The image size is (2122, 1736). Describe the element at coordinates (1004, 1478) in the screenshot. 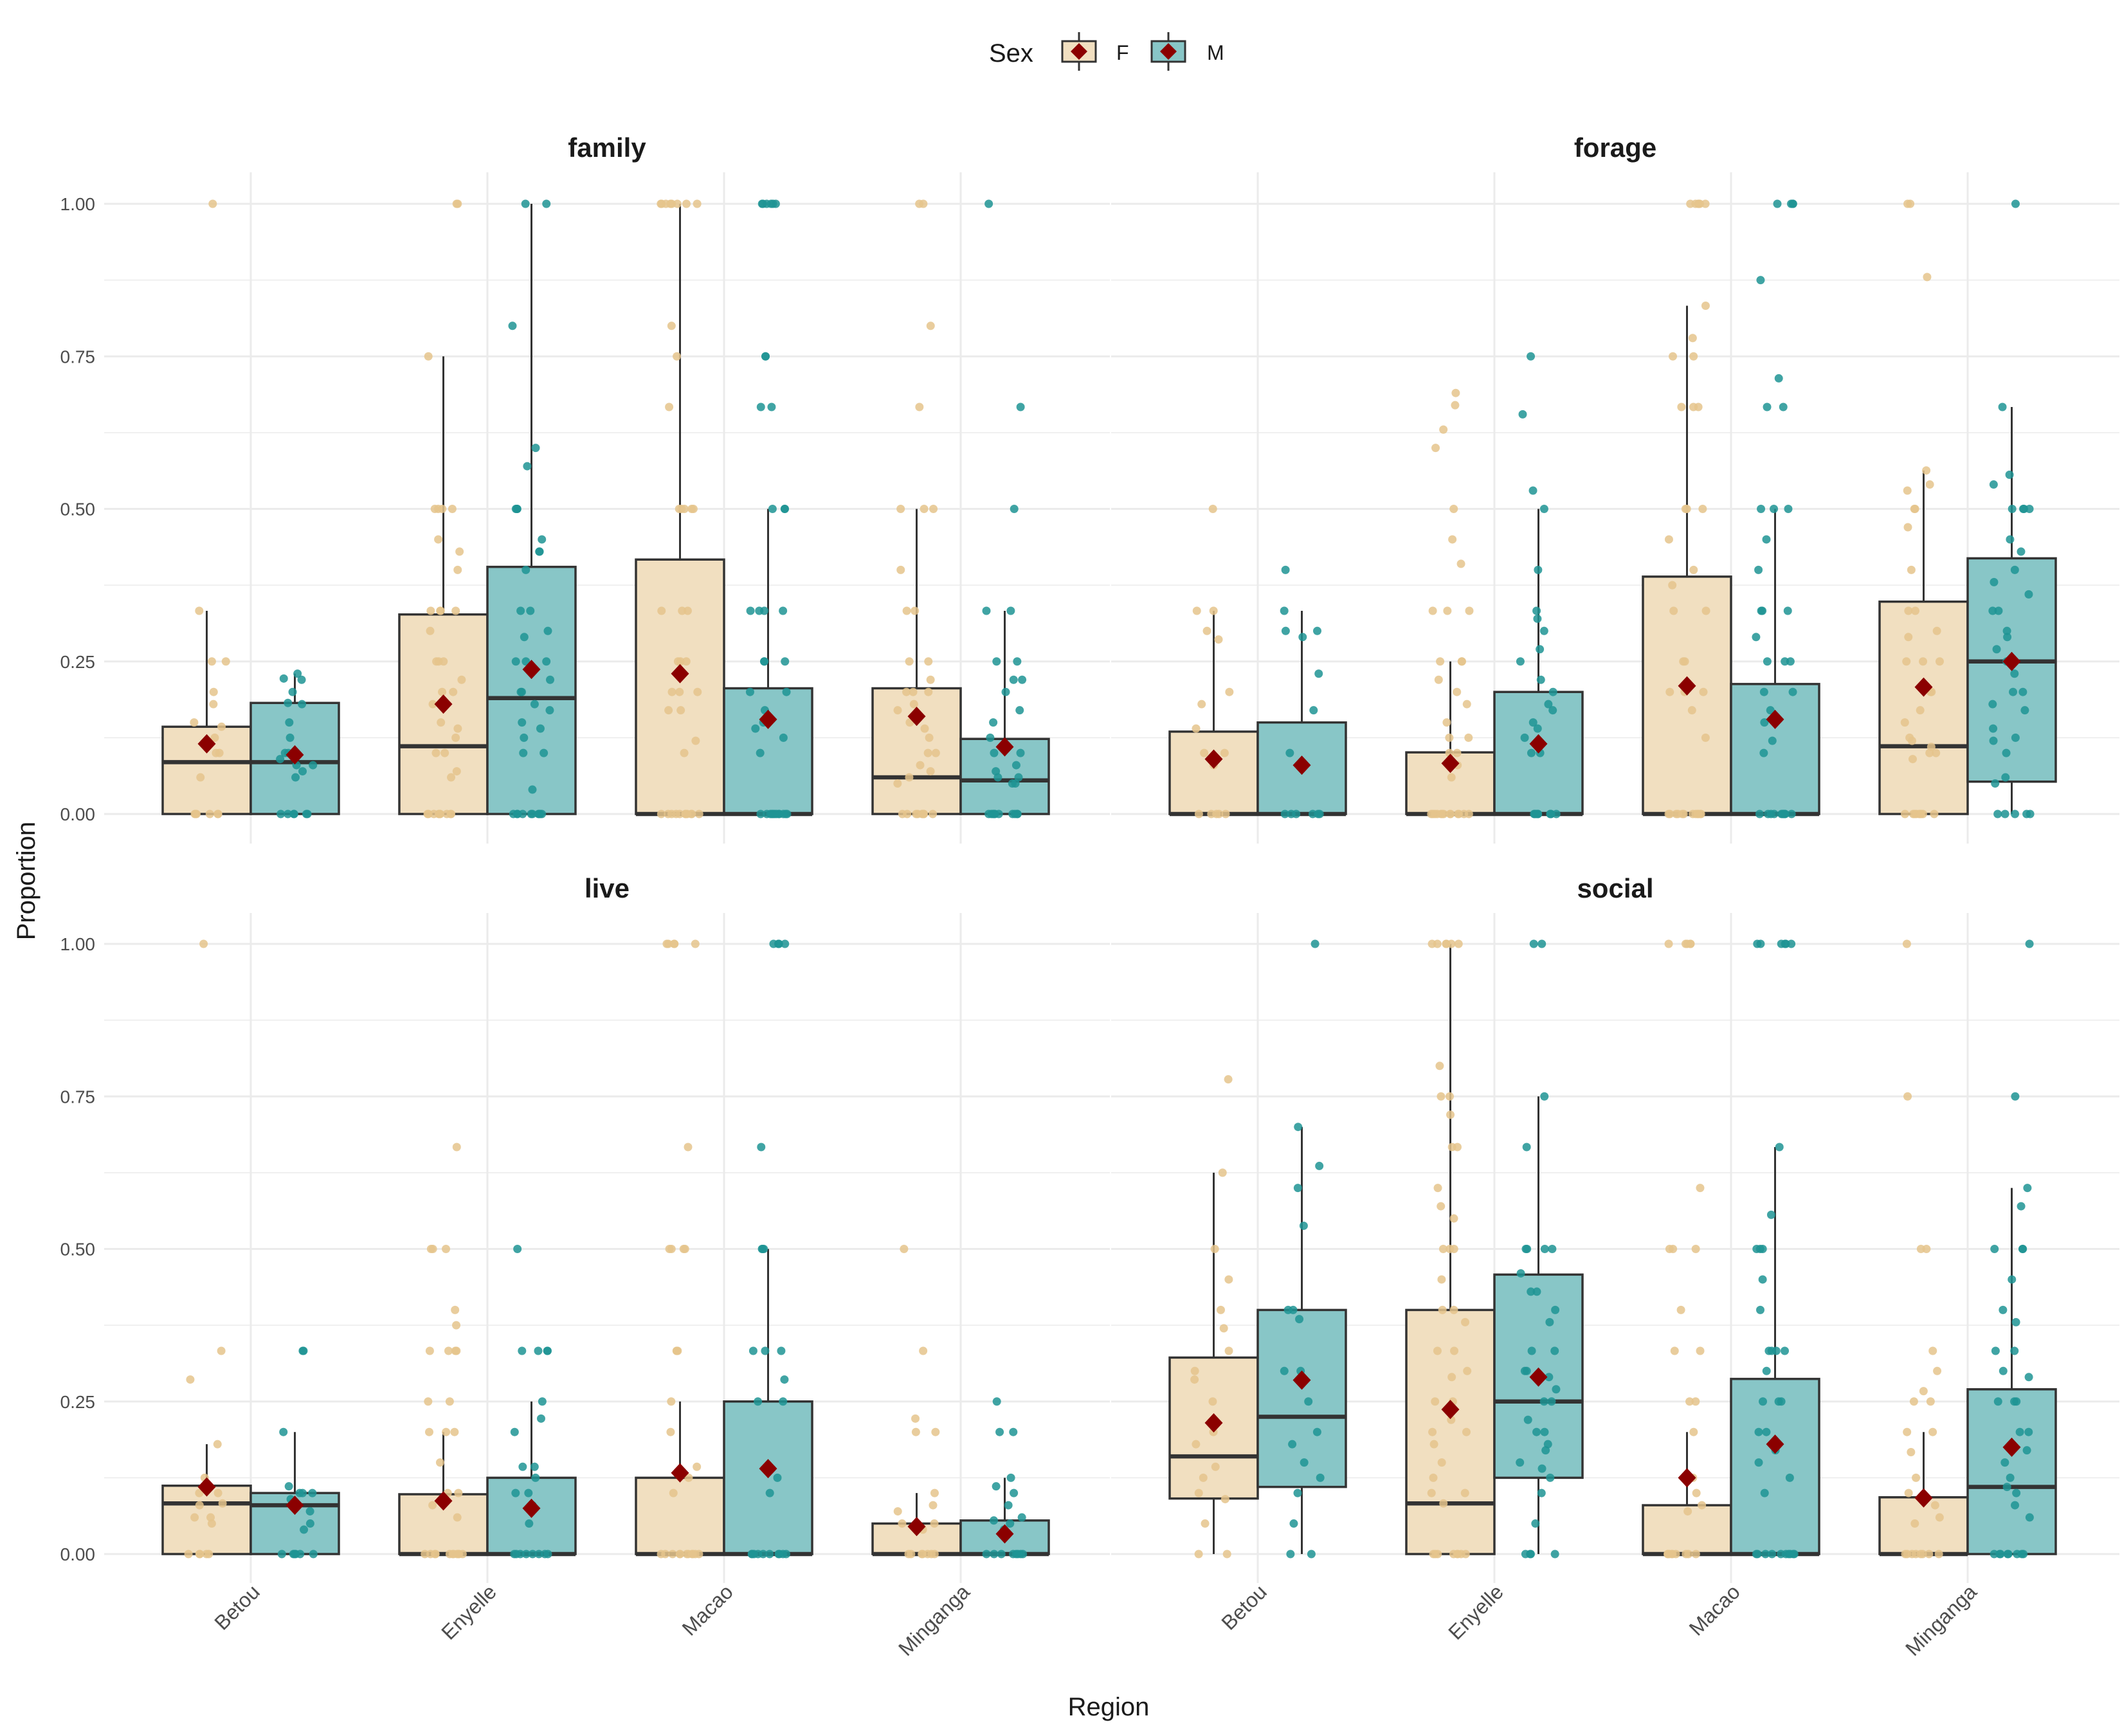

I see `box-live-Minganga-M` at that location.